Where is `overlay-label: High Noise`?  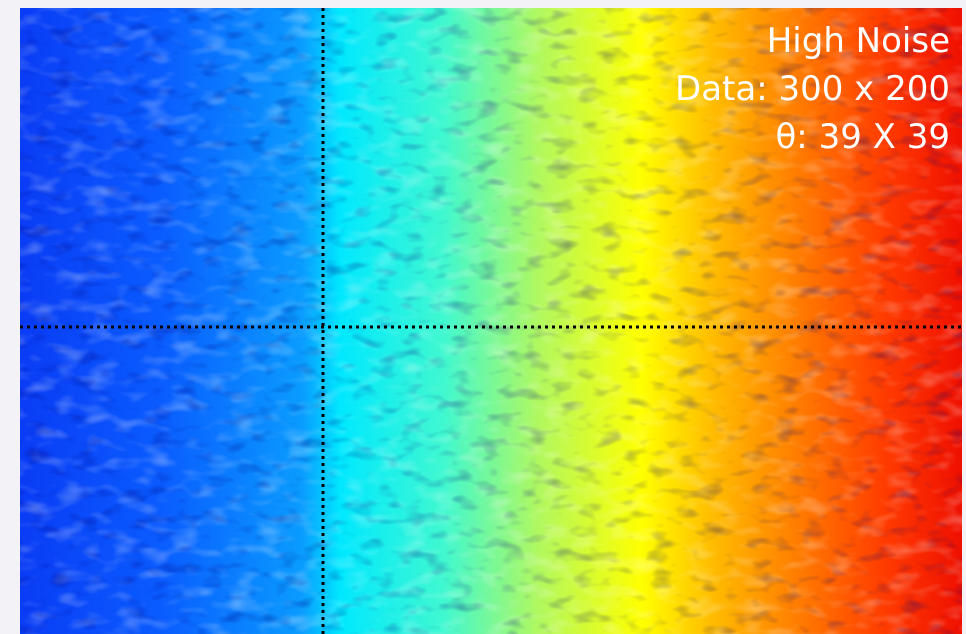 overlay-label: High Noise is located at coordinates (858, 41).